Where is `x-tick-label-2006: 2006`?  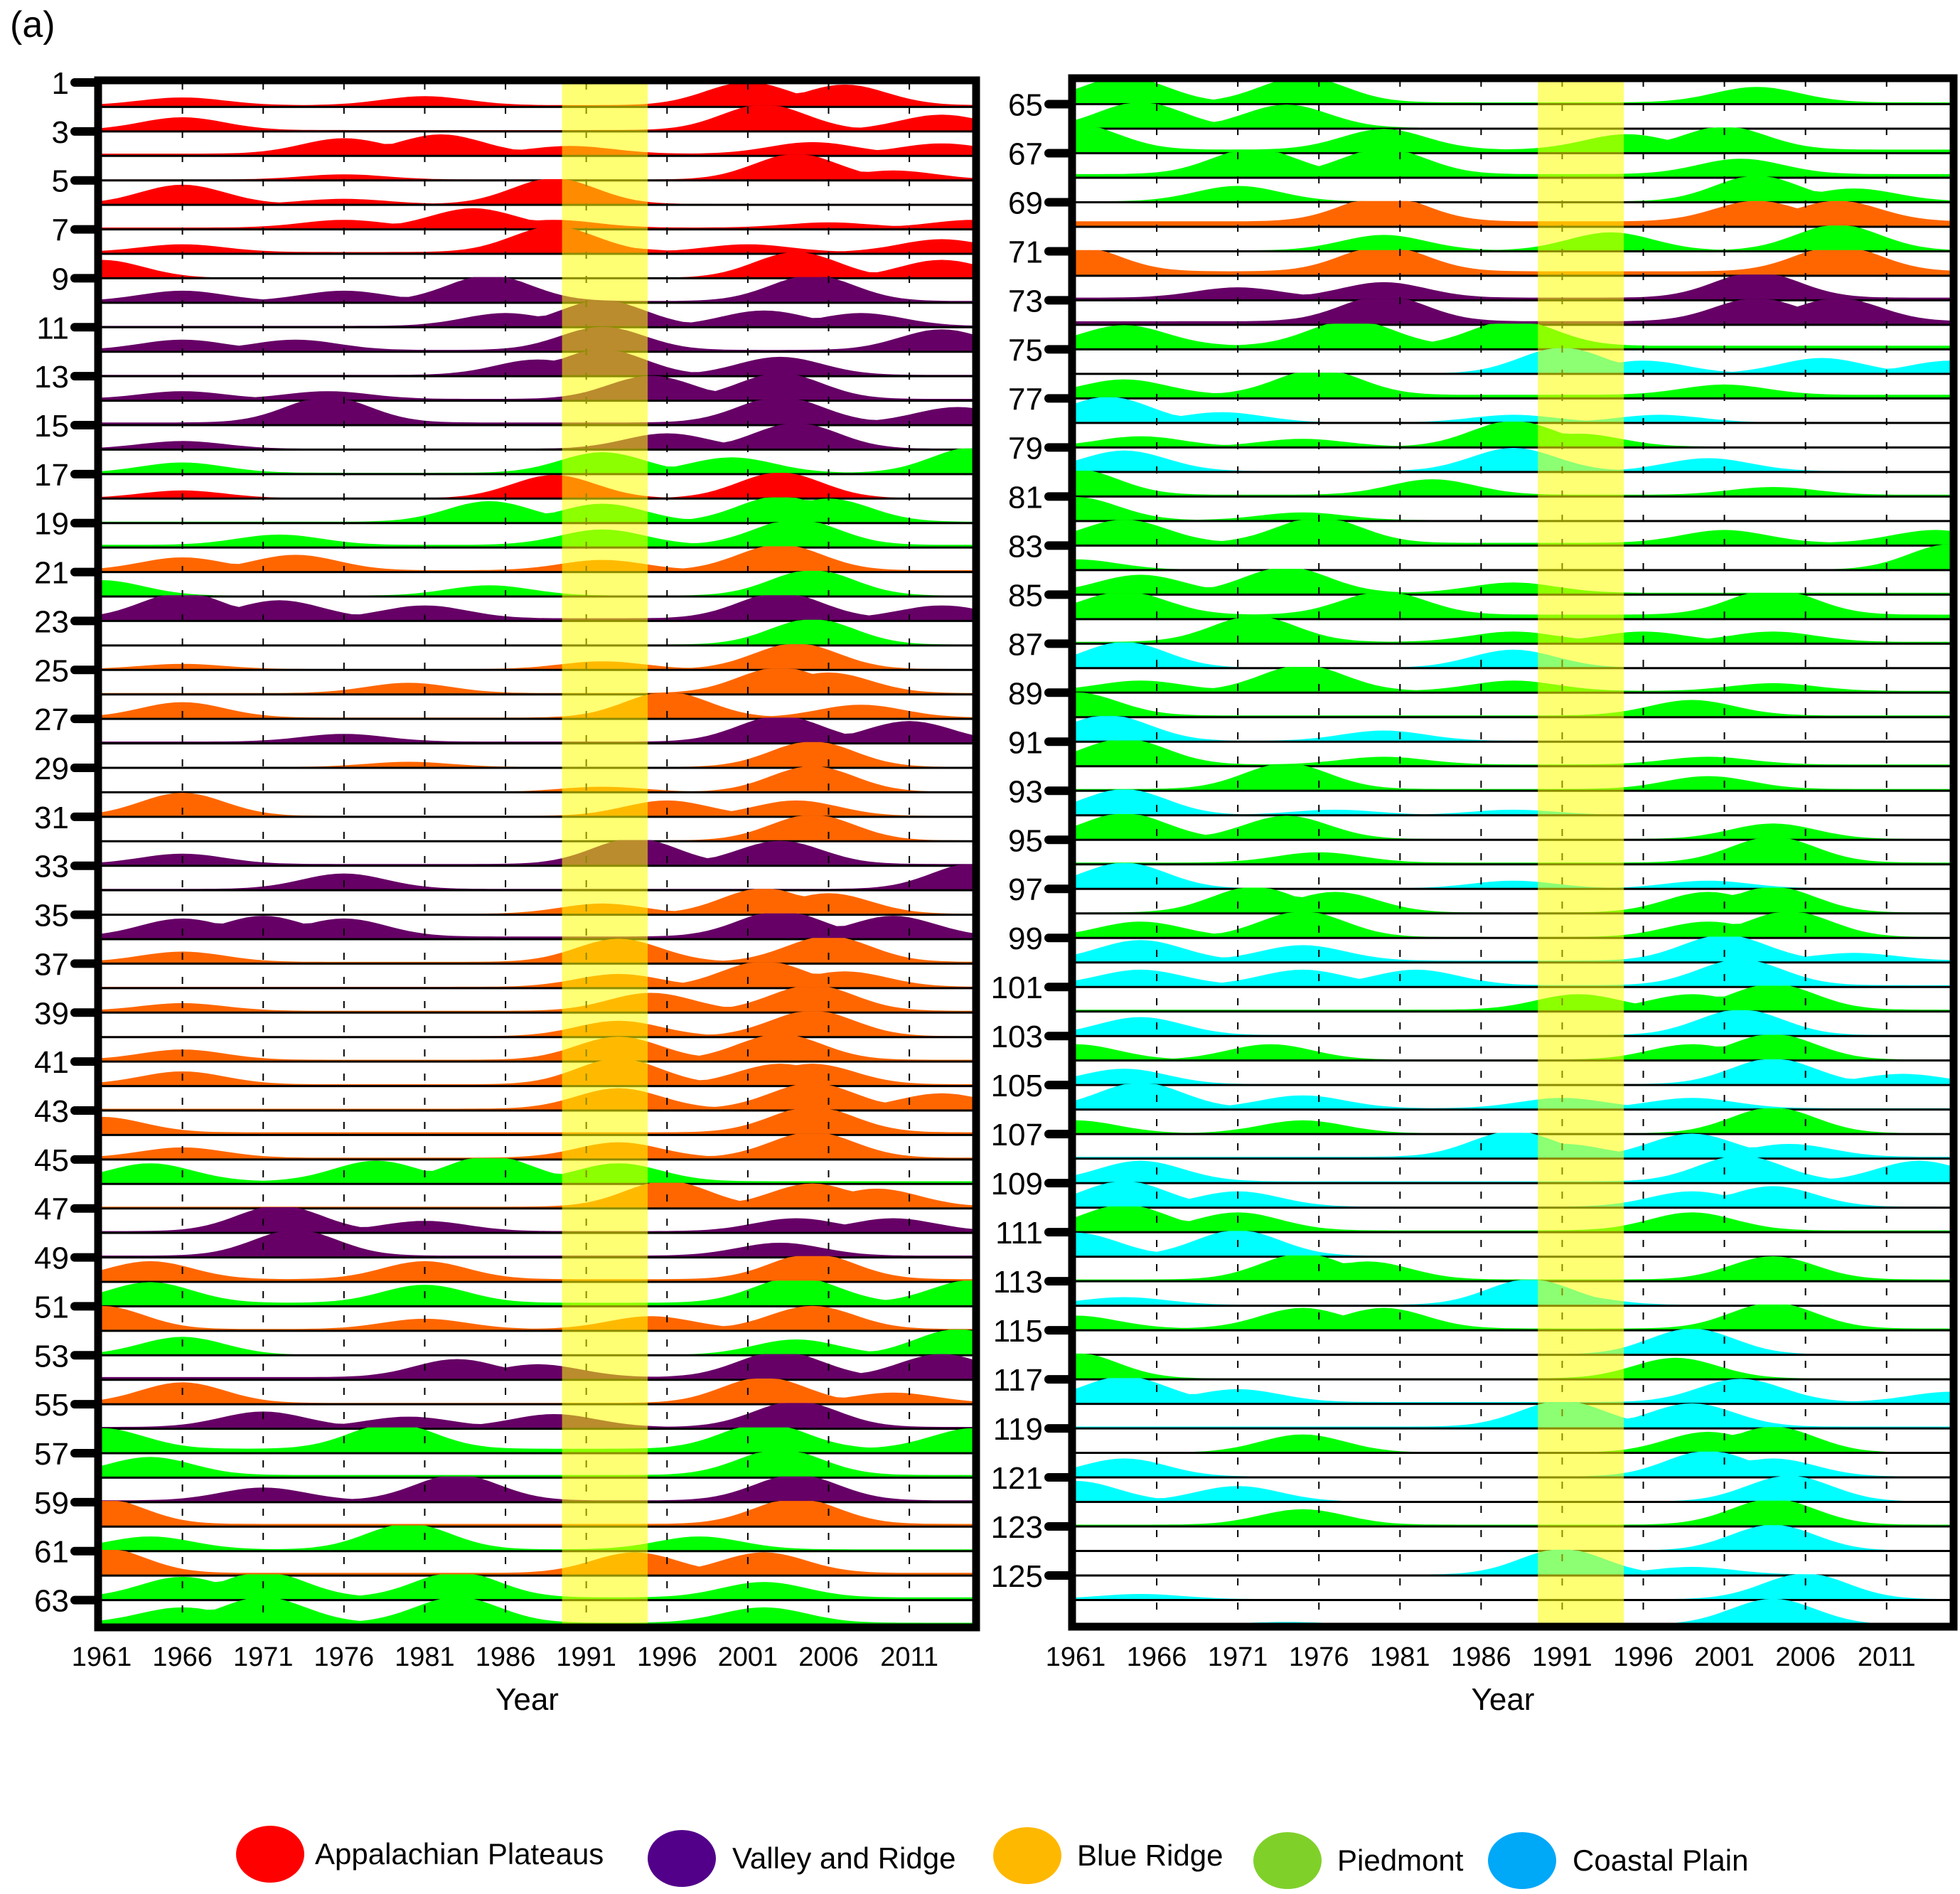
x-tick-label-2006: 2006 is located at coordinates (829, 1657).